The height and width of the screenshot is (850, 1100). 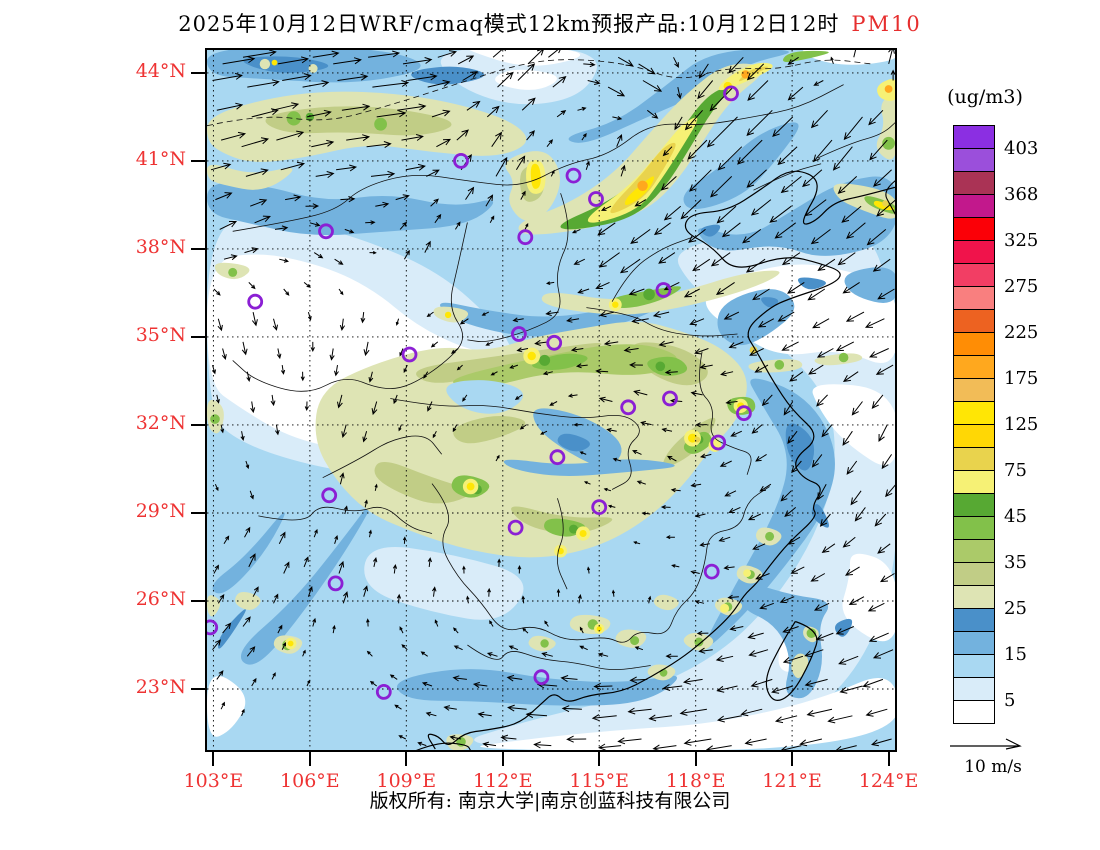 I want to click on lat-axis-label: 38°N, so click(x=160, y=246).